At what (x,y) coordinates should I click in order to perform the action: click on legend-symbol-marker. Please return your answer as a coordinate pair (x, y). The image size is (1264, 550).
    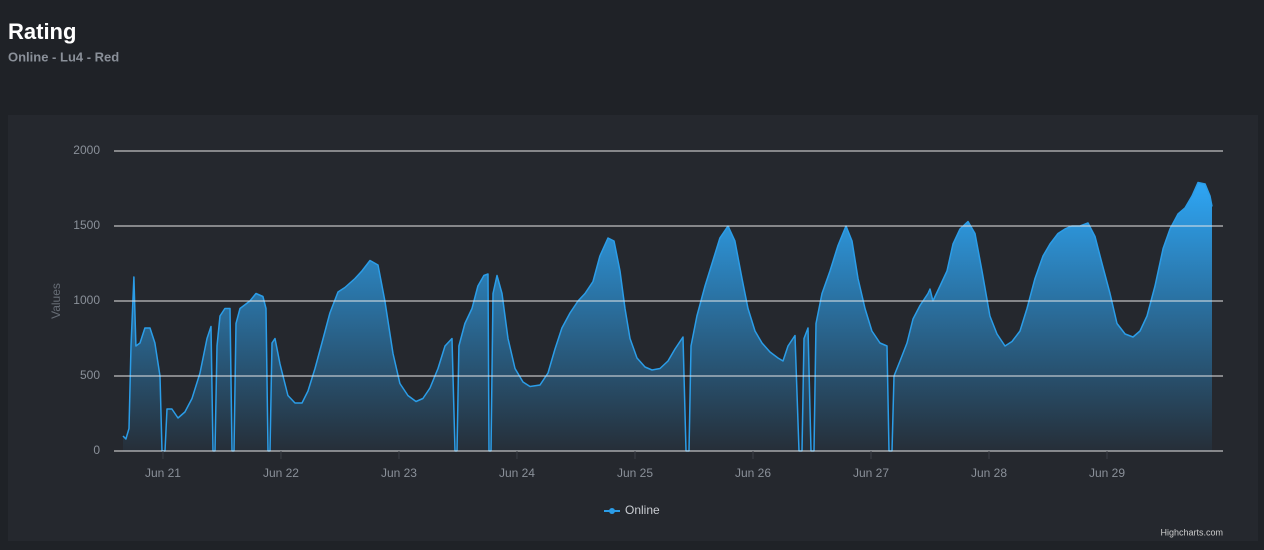
    Looking at the image, I should click on (612, 511).